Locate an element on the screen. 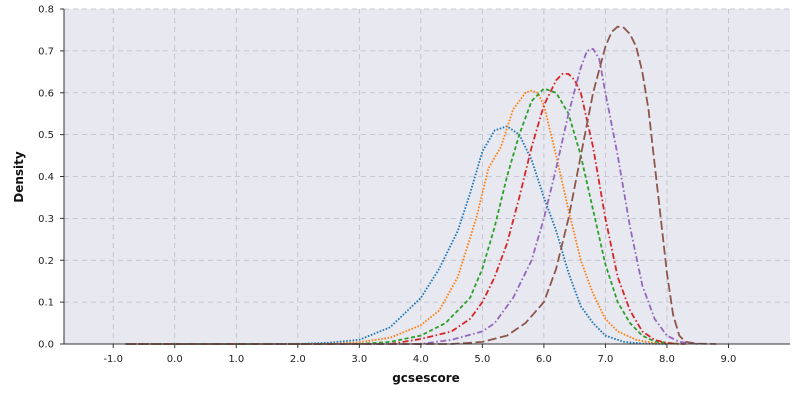 Image resolution: width=800 pixels, height=400 pixels. x-tick-label: -1.0 is located at coordinates (113, 359).